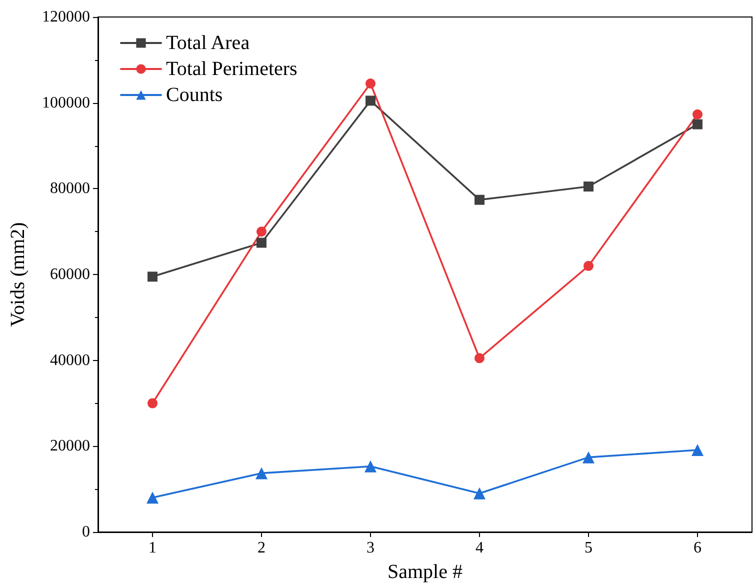 The image size is (755, 587). What do you see at coordinates (70, 189) in the screenshot?
I see `y-tick-label: 80000` at bounding box center [70, 189].